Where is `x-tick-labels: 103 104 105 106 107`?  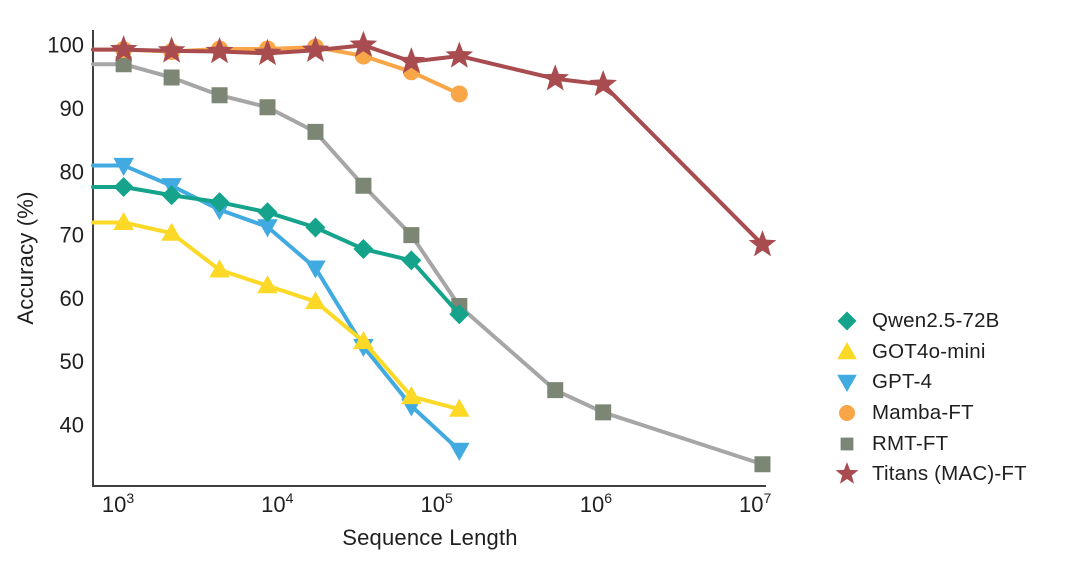
x-tick-labels: 103 104 105 106 107 is located at coordinates (437, 503).